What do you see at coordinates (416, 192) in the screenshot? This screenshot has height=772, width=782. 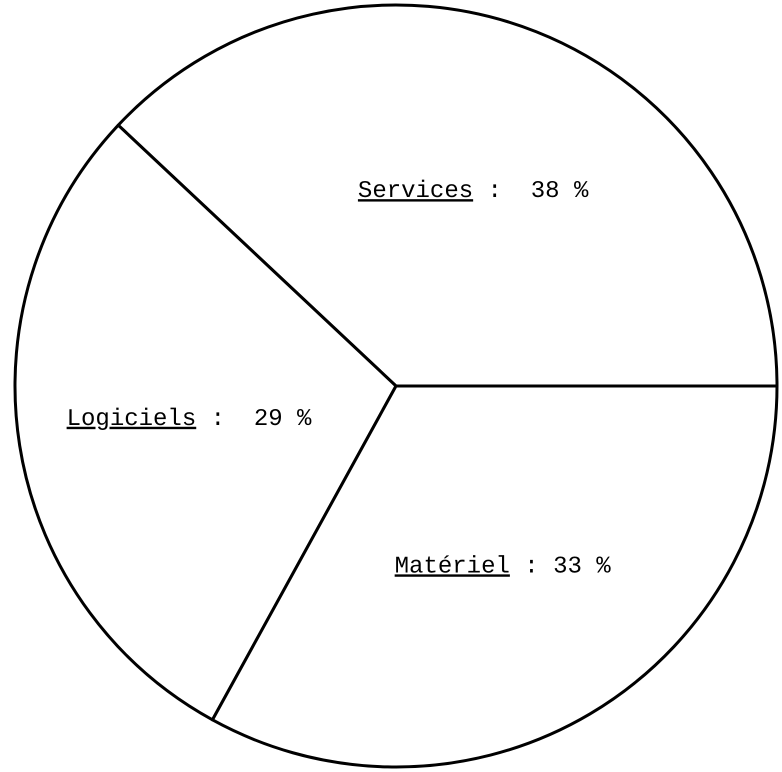 I see `slice-label: Services` at bounding box center [416, 192].